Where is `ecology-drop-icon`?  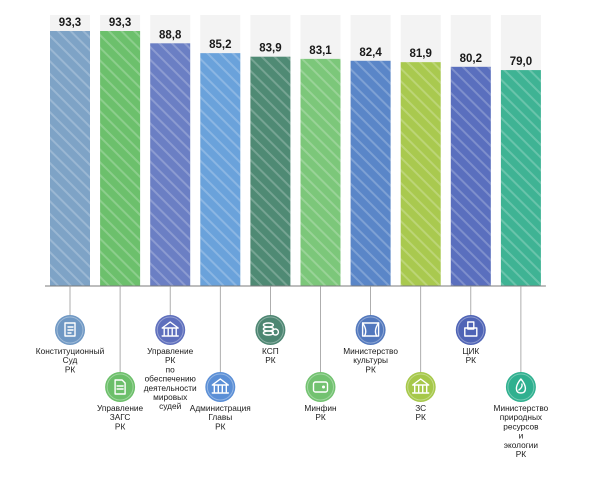 ecology-drop-icon is located at coordinates (520, 387).